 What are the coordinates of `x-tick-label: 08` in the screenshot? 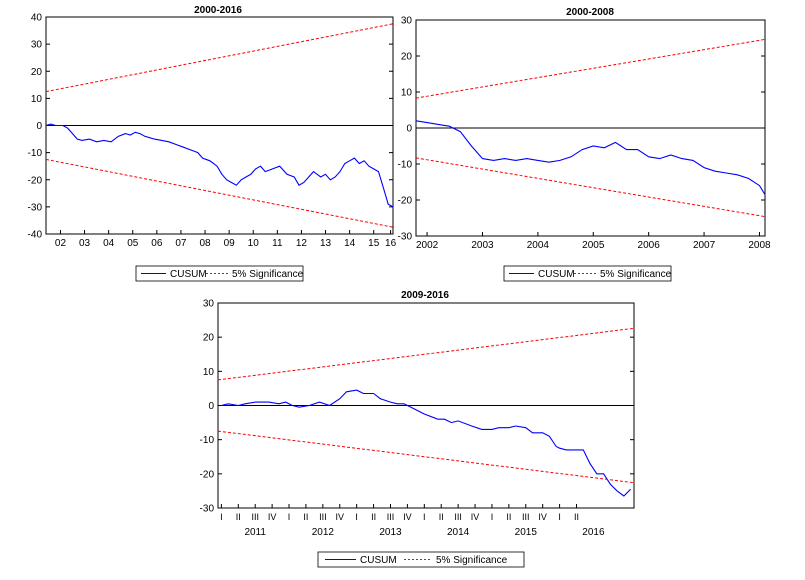 It's located at (205, 243).